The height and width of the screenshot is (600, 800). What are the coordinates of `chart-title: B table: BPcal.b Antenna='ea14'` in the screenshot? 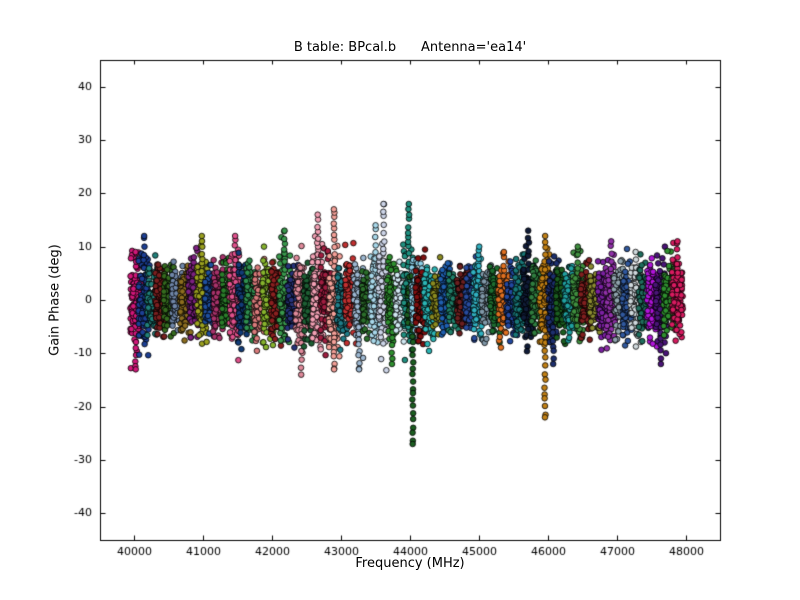 It's located at (410, 47).